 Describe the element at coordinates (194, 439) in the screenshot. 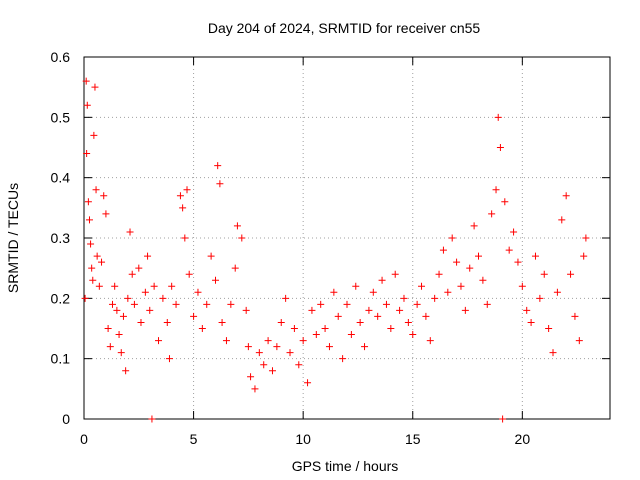

I see `x-tick-label: 5` at that location.